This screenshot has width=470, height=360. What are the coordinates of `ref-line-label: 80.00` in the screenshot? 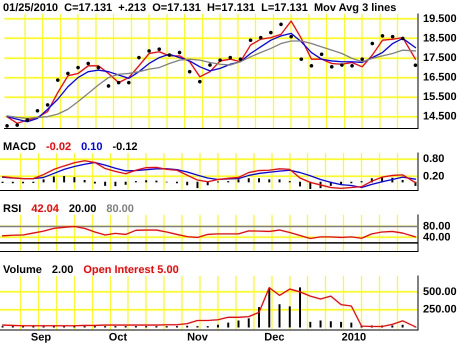 It's located at (120, 209).